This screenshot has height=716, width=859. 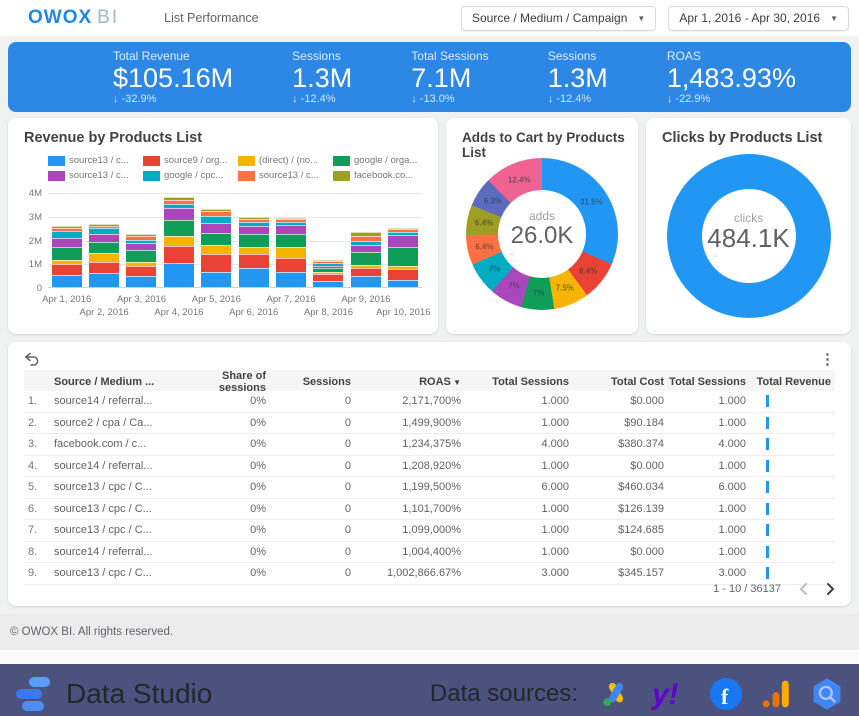 What do you see at coordinates (450, 56) in the screenshot?
I see `kpi-label: Total Sessions` at bounding box center [450, 56].